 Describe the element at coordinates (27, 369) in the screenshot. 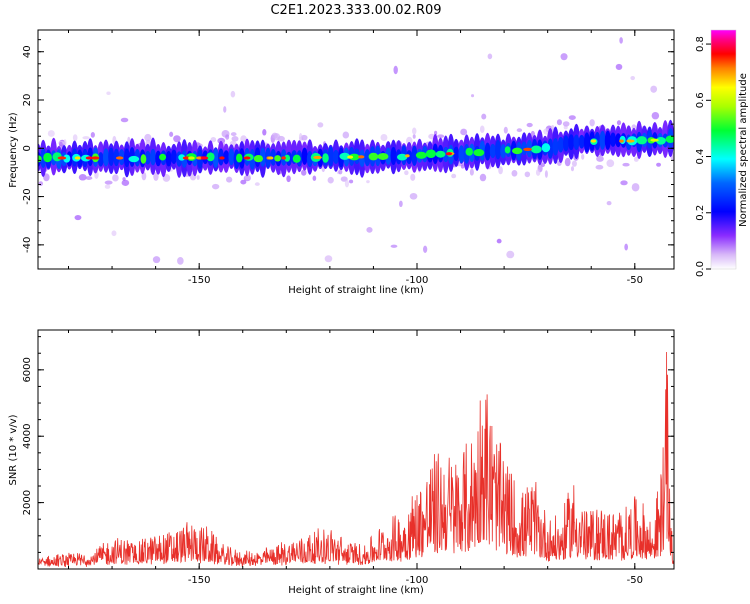

I see `snr-ytick-label: 6000` at that location.